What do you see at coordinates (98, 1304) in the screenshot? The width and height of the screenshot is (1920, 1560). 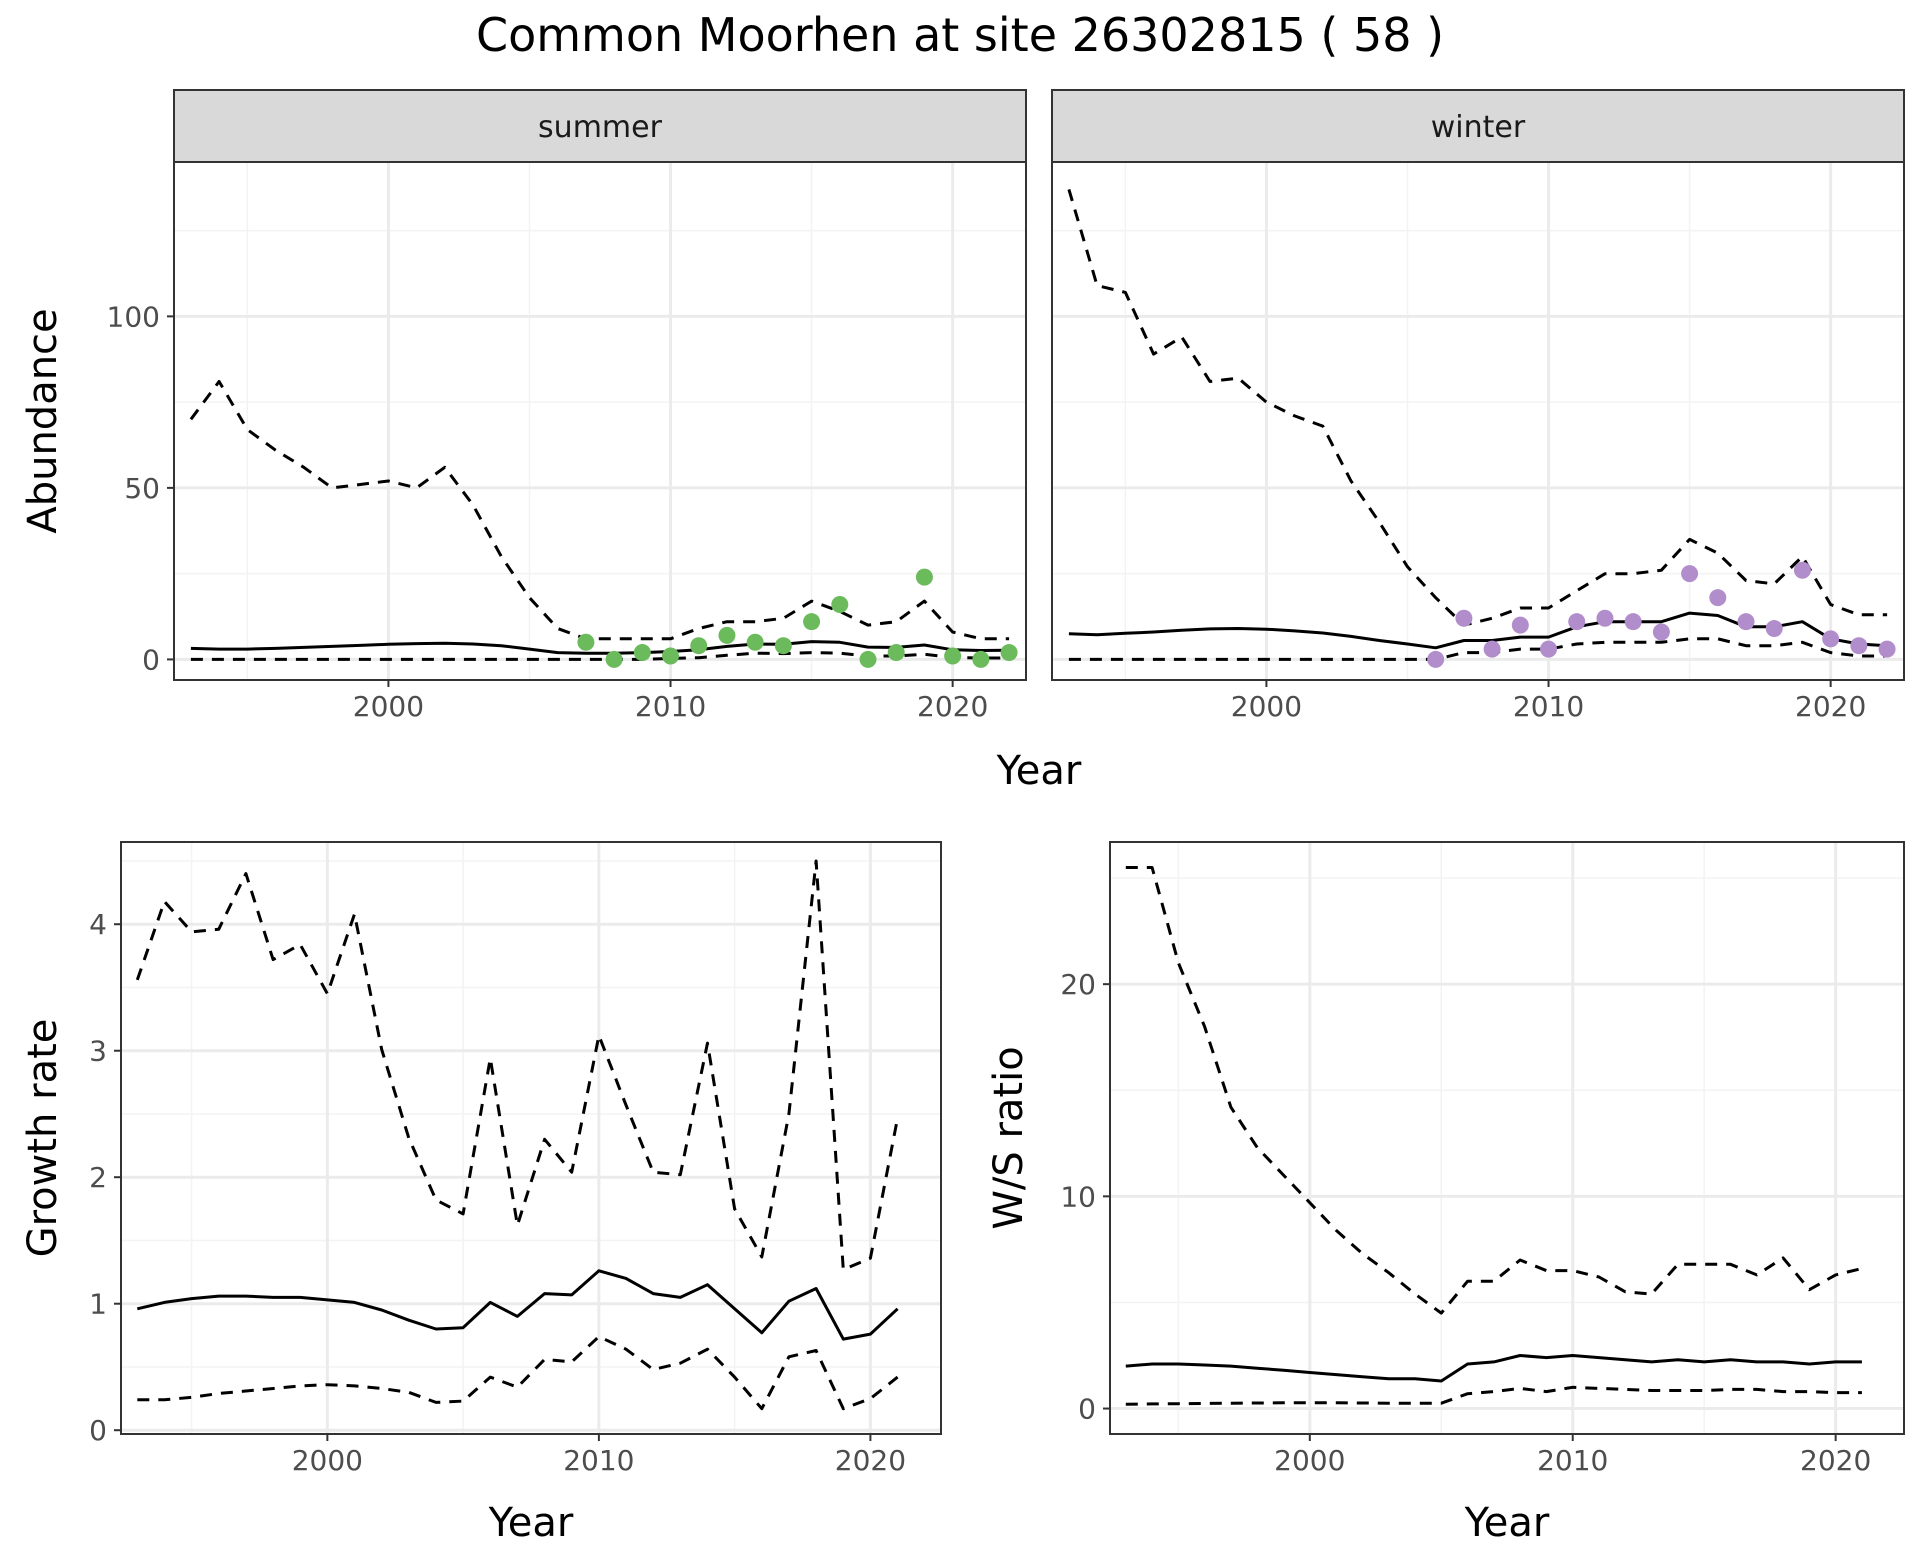 I see `growth-y-tick-label: 1` at bounding box center [98, 1304].